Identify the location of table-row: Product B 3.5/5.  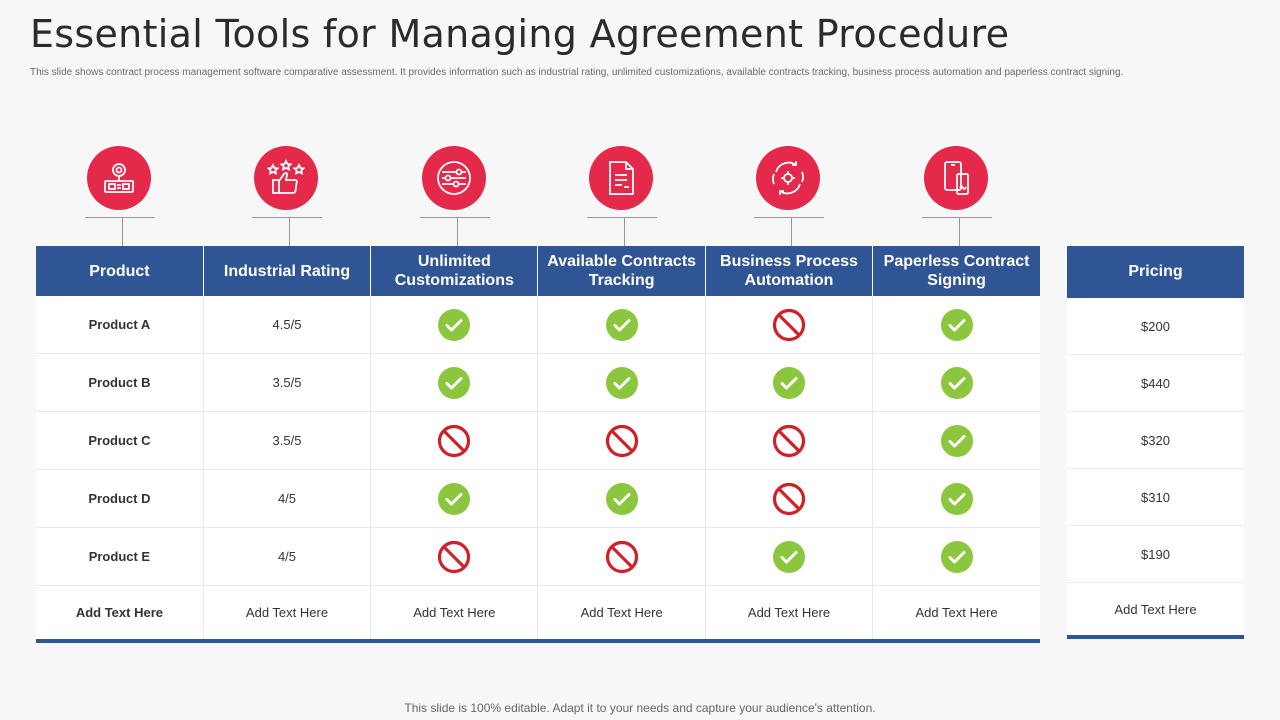
(538, 382).